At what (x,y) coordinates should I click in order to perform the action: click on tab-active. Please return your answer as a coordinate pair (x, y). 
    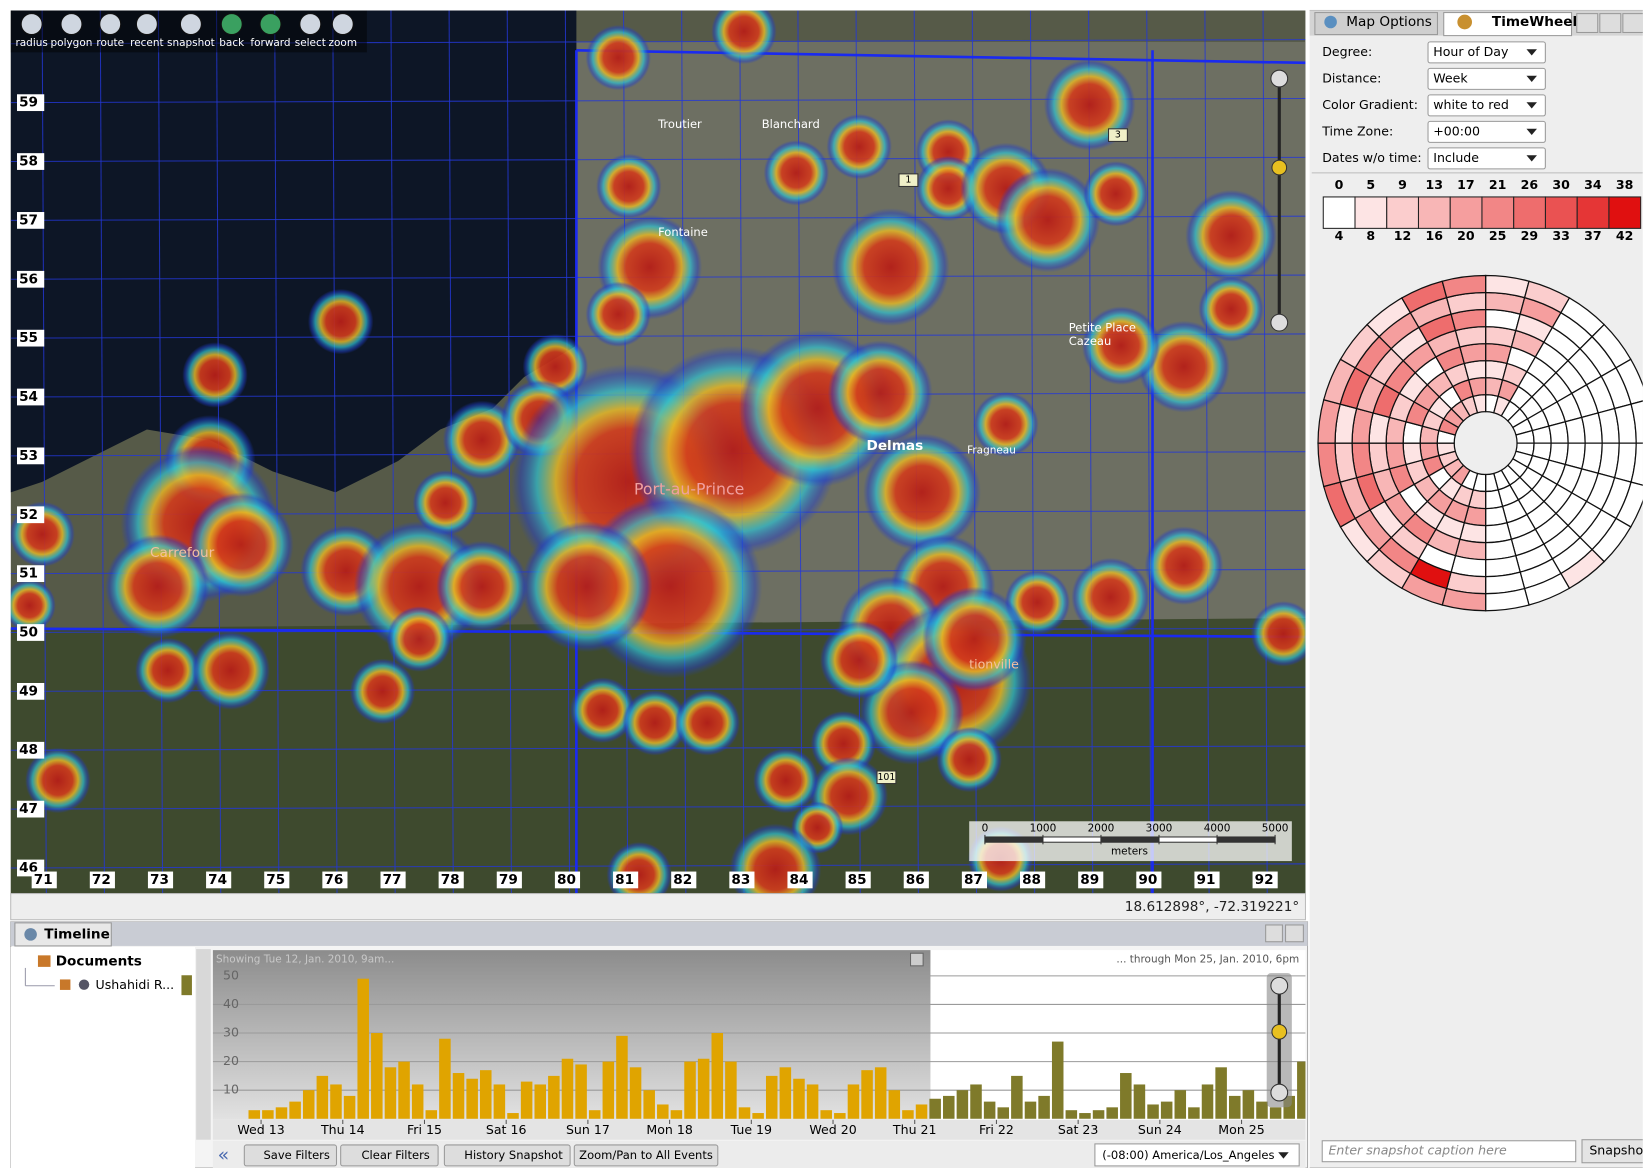
    Looking at the image, I should click on (1508, 24).